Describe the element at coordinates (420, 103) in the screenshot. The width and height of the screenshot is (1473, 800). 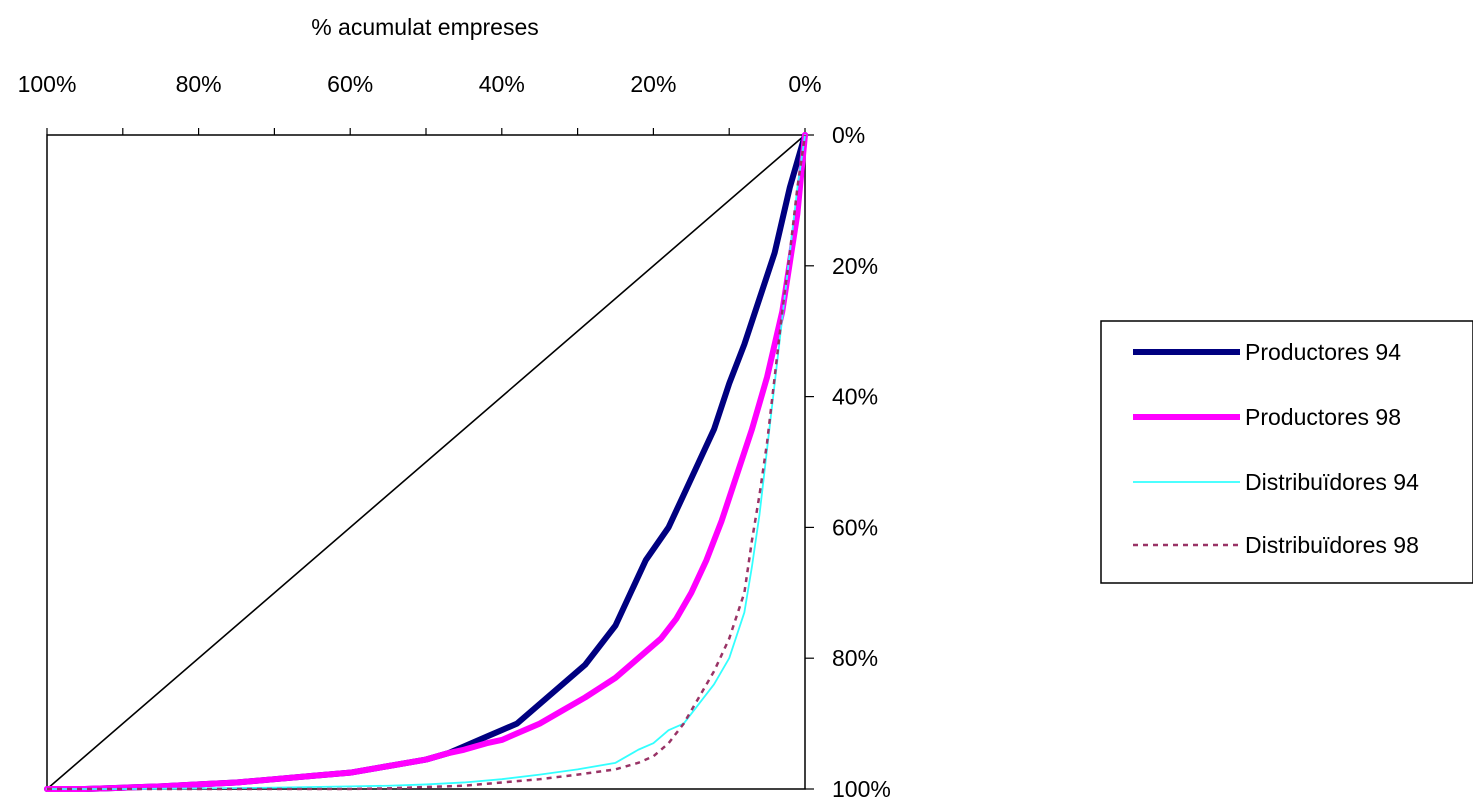
I see `x-axis: 100% 80% 60% 40% 20% 0%` at that location.